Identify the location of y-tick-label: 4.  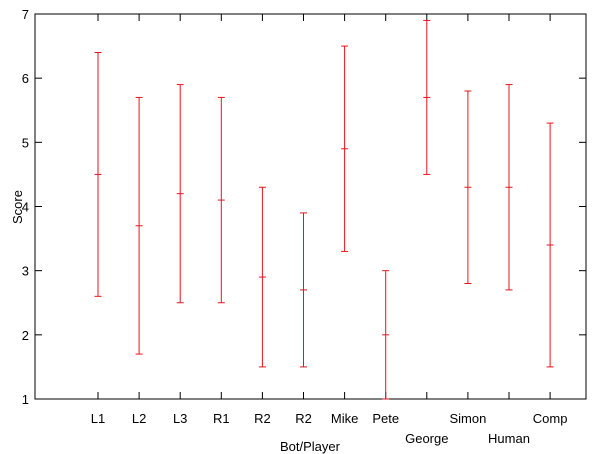
(25, 207).